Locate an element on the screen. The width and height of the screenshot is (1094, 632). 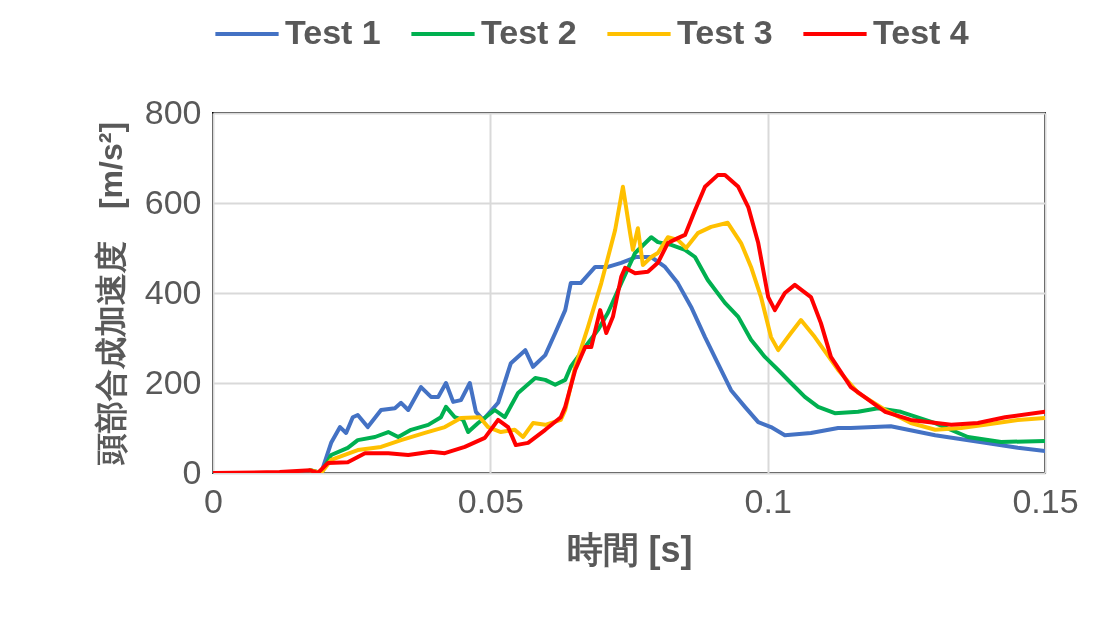
x-tick-label: 0.15 is located at coordinates (1045, 500).